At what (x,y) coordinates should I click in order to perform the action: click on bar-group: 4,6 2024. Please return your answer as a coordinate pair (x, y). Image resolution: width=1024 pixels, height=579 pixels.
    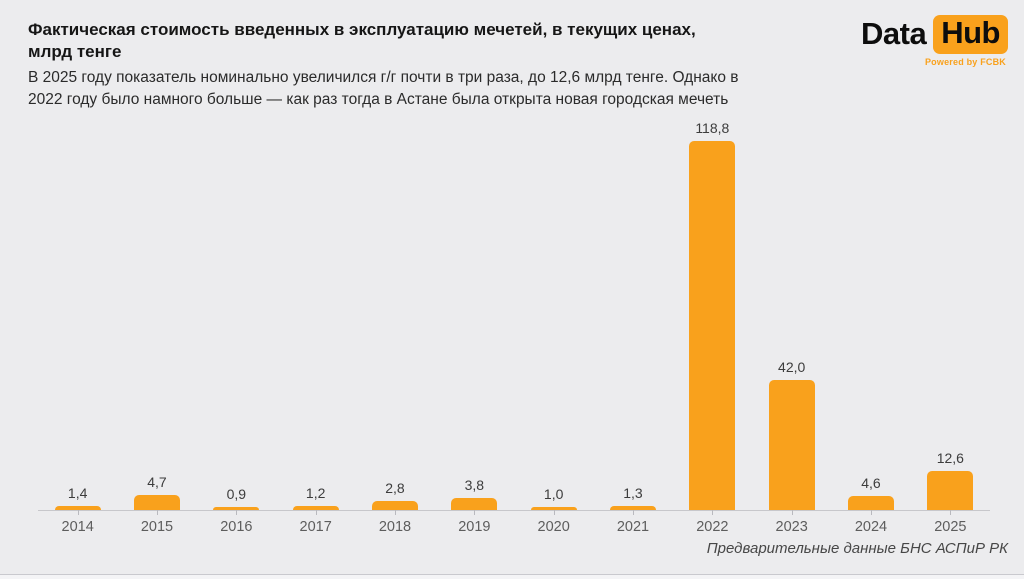
    Looking at the image, I should click on (870, 335).